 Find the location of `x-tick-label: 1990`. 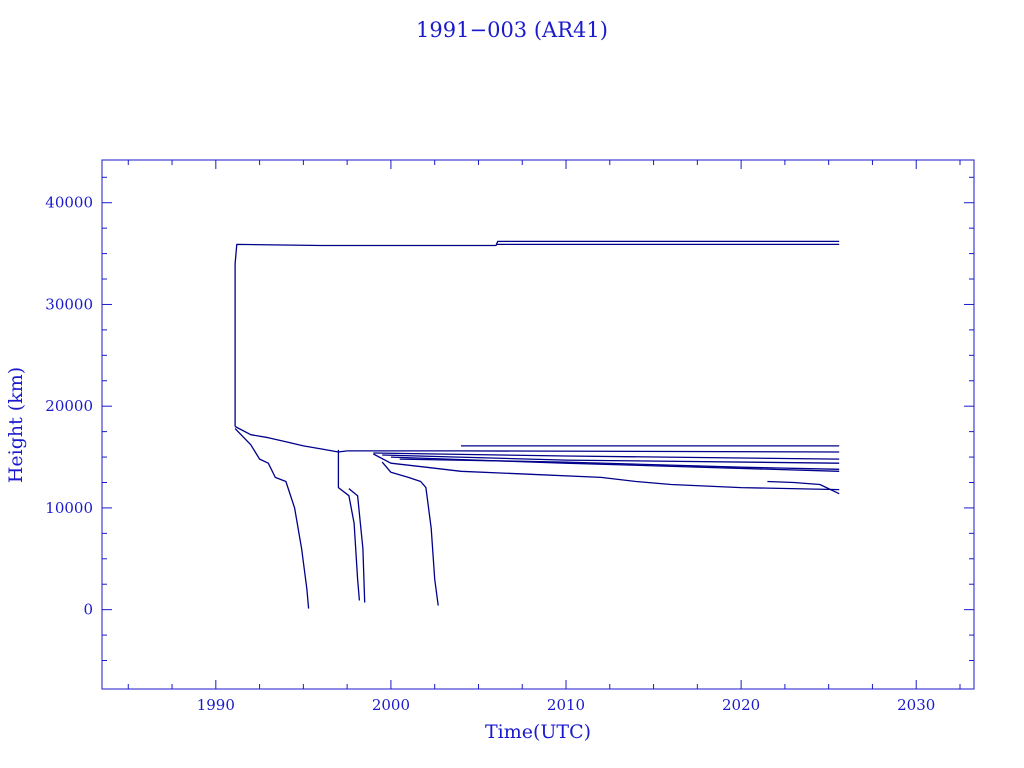

x-tick-label: 1990 is located at coordinates (216, 705).